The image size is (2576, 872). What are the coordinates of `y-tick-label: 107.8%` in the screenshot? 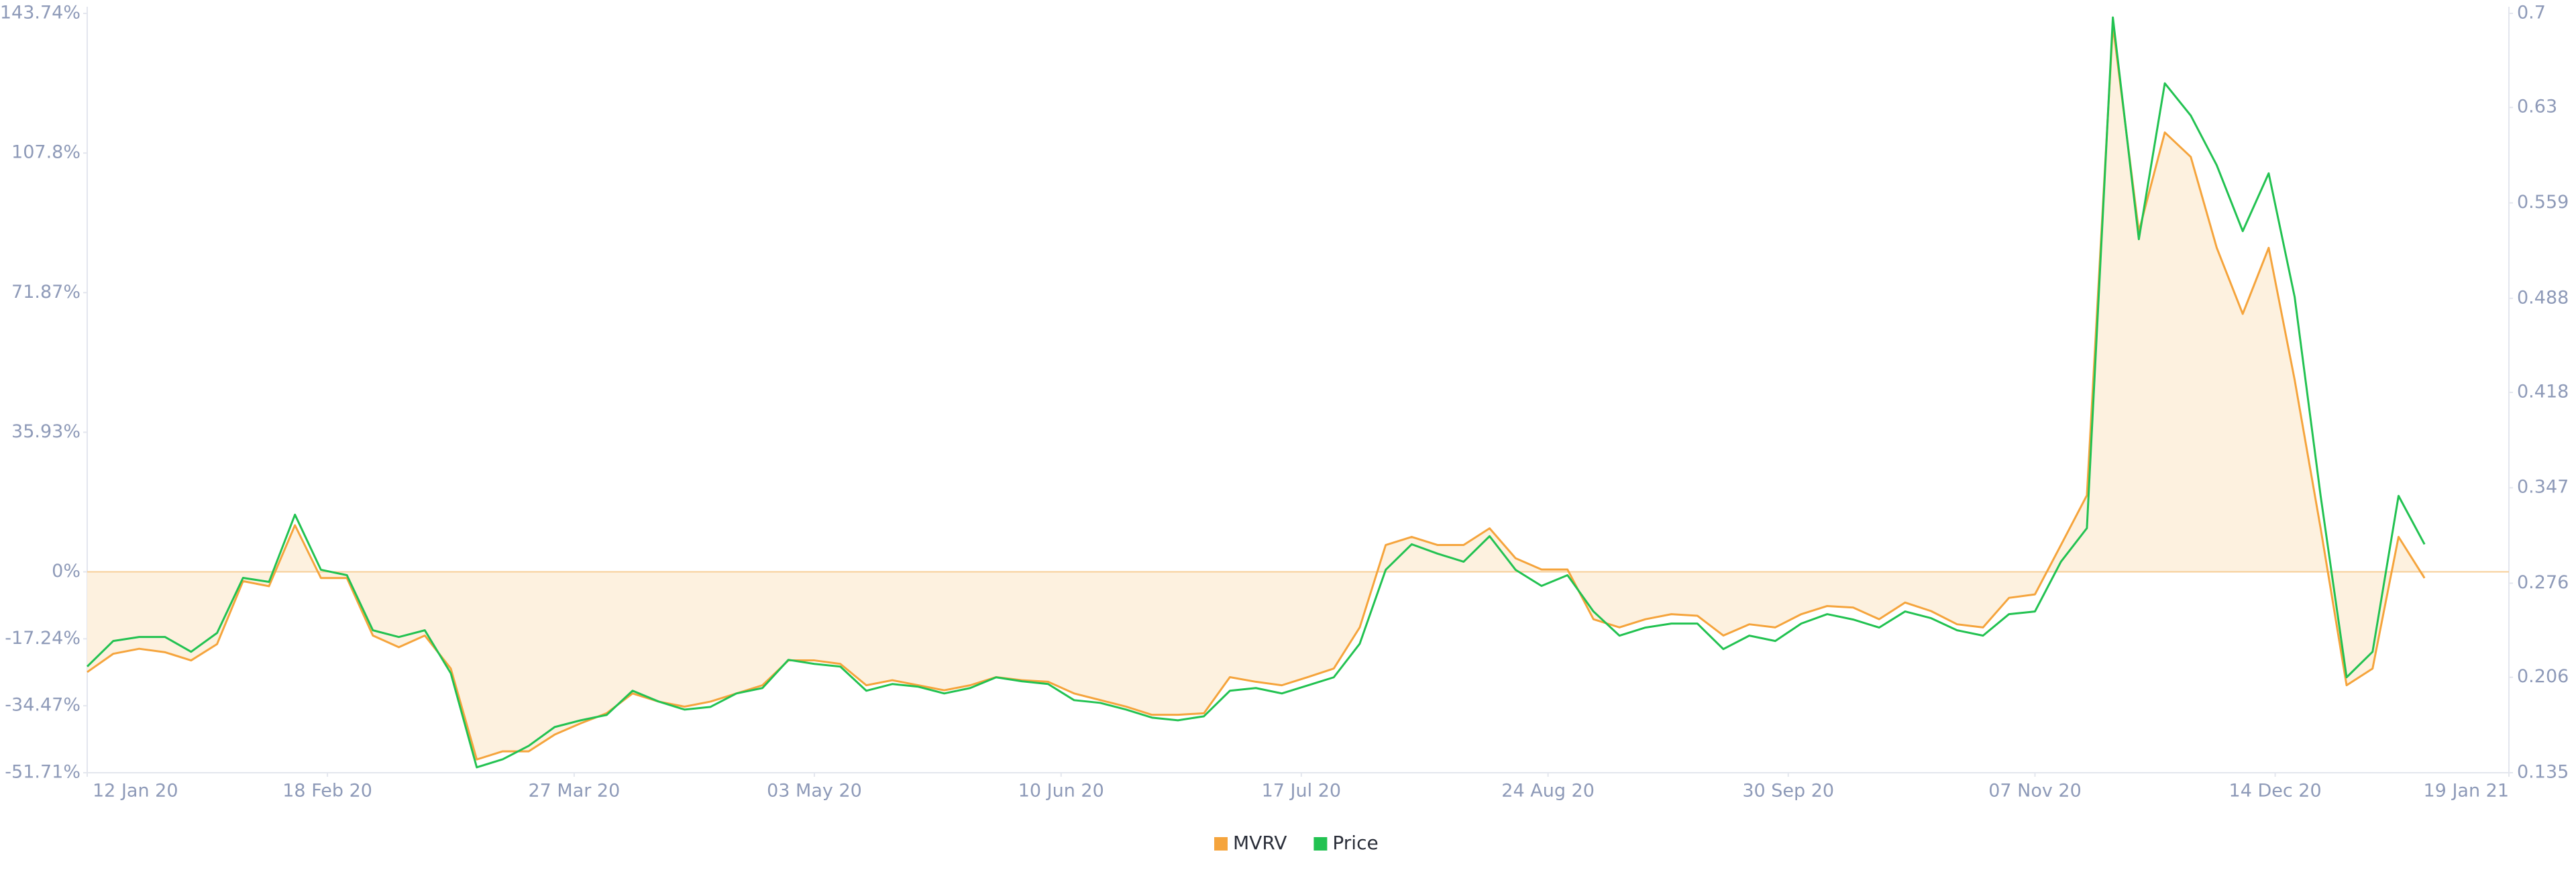 It's located at (45, 152).